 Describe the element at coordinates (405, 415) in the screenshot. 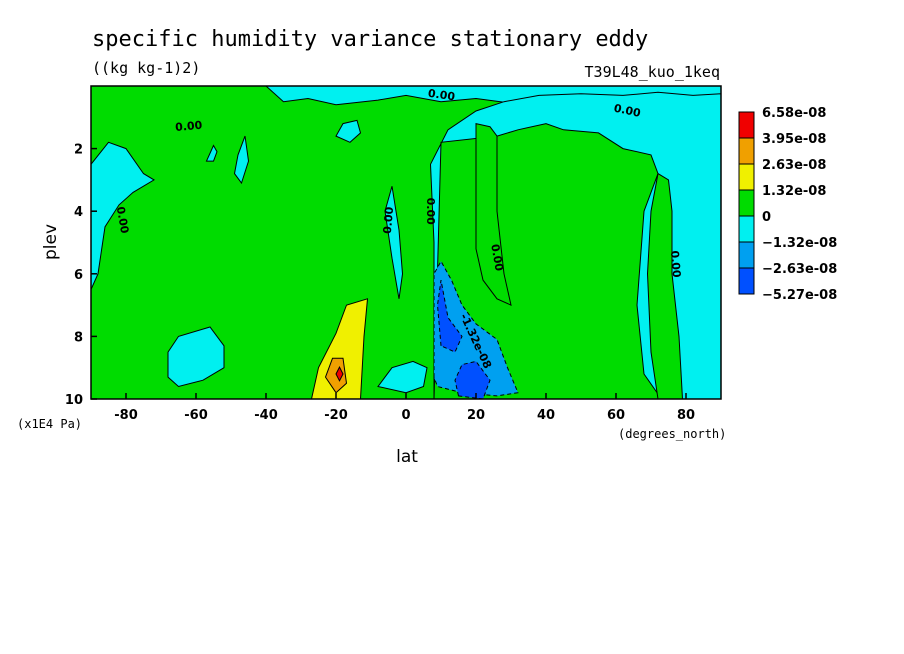

I see `x-tick-label: 0` at that location.